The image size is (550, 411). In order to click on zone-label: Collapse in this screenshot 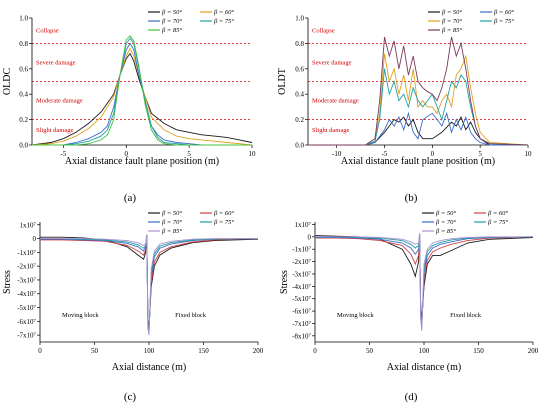, I will do `click(323, 31)`.